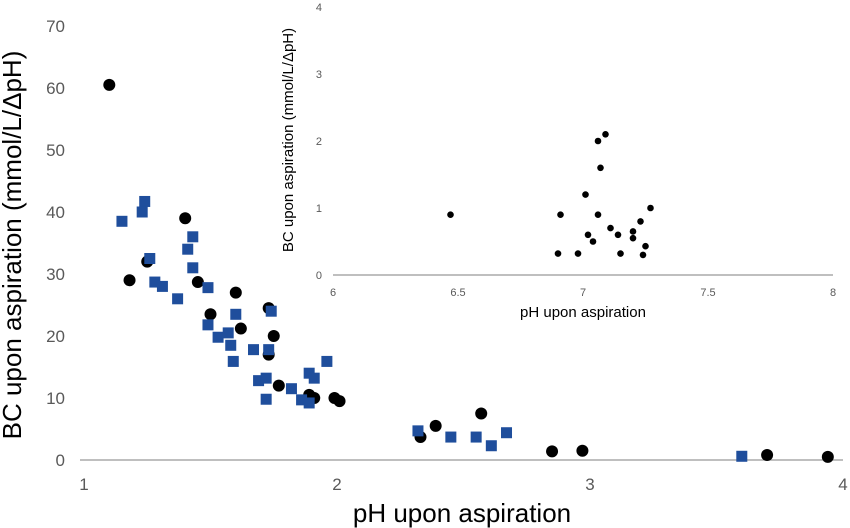 The height and width of the screenshot is (528, 850). What do you see at coordinates (60, 460) in the screenshot?
I see `main-y-tick-label: 0` at bounding box center [60, 460].